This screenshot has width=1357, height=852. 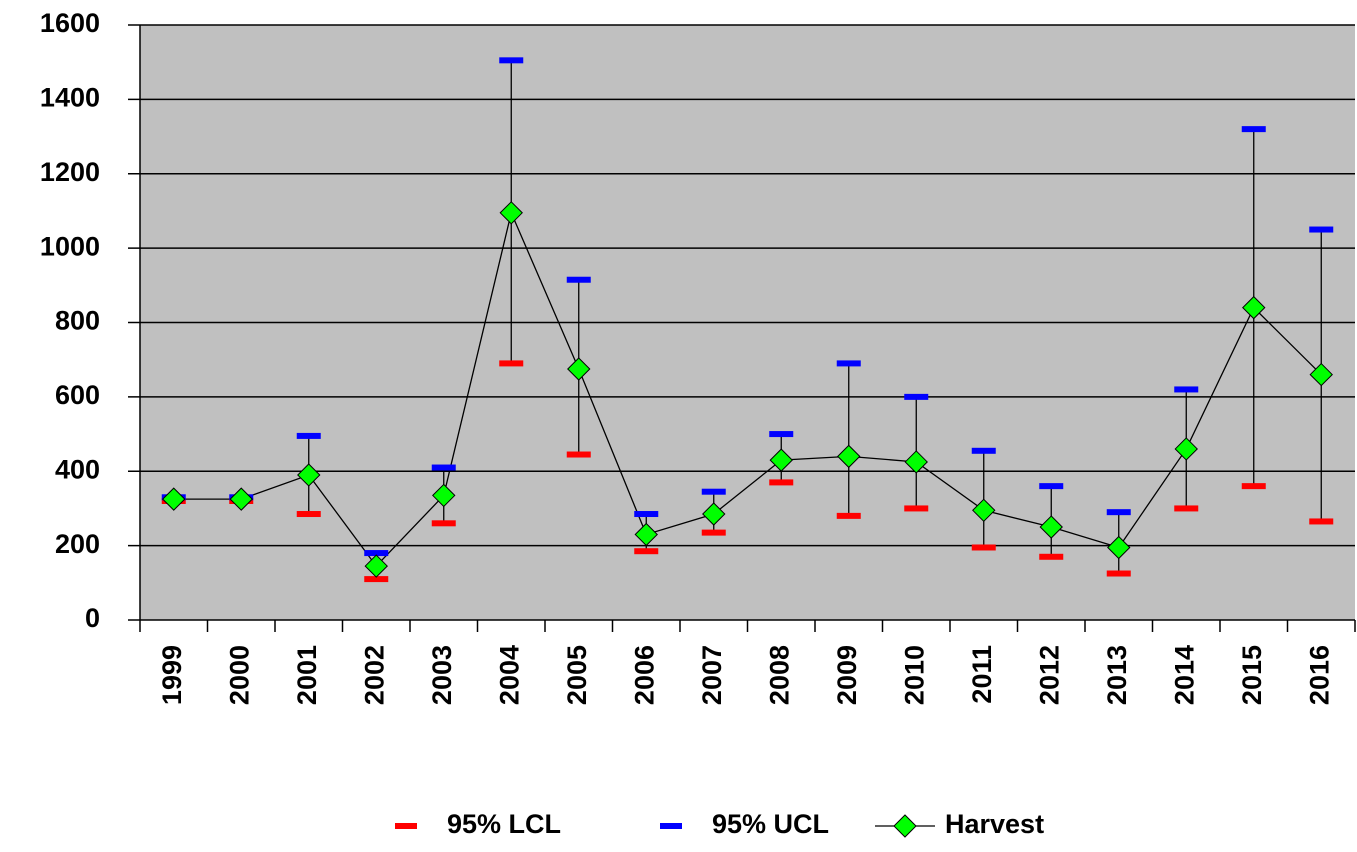 I want to click on y-tick-label: 600, so click(x=77, y=395).